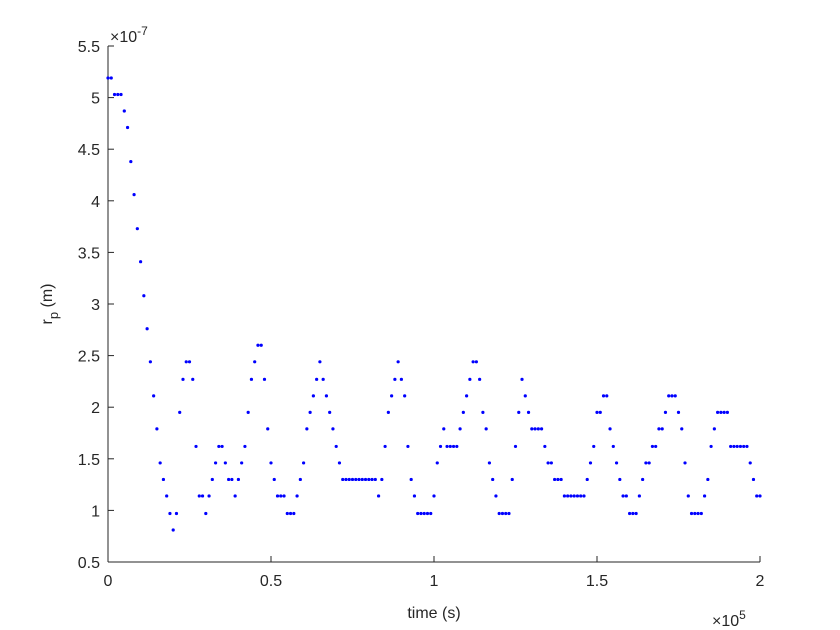 This screenshot has width=840, height=630. I want to click on y-label-main: r, so click(47, 322).